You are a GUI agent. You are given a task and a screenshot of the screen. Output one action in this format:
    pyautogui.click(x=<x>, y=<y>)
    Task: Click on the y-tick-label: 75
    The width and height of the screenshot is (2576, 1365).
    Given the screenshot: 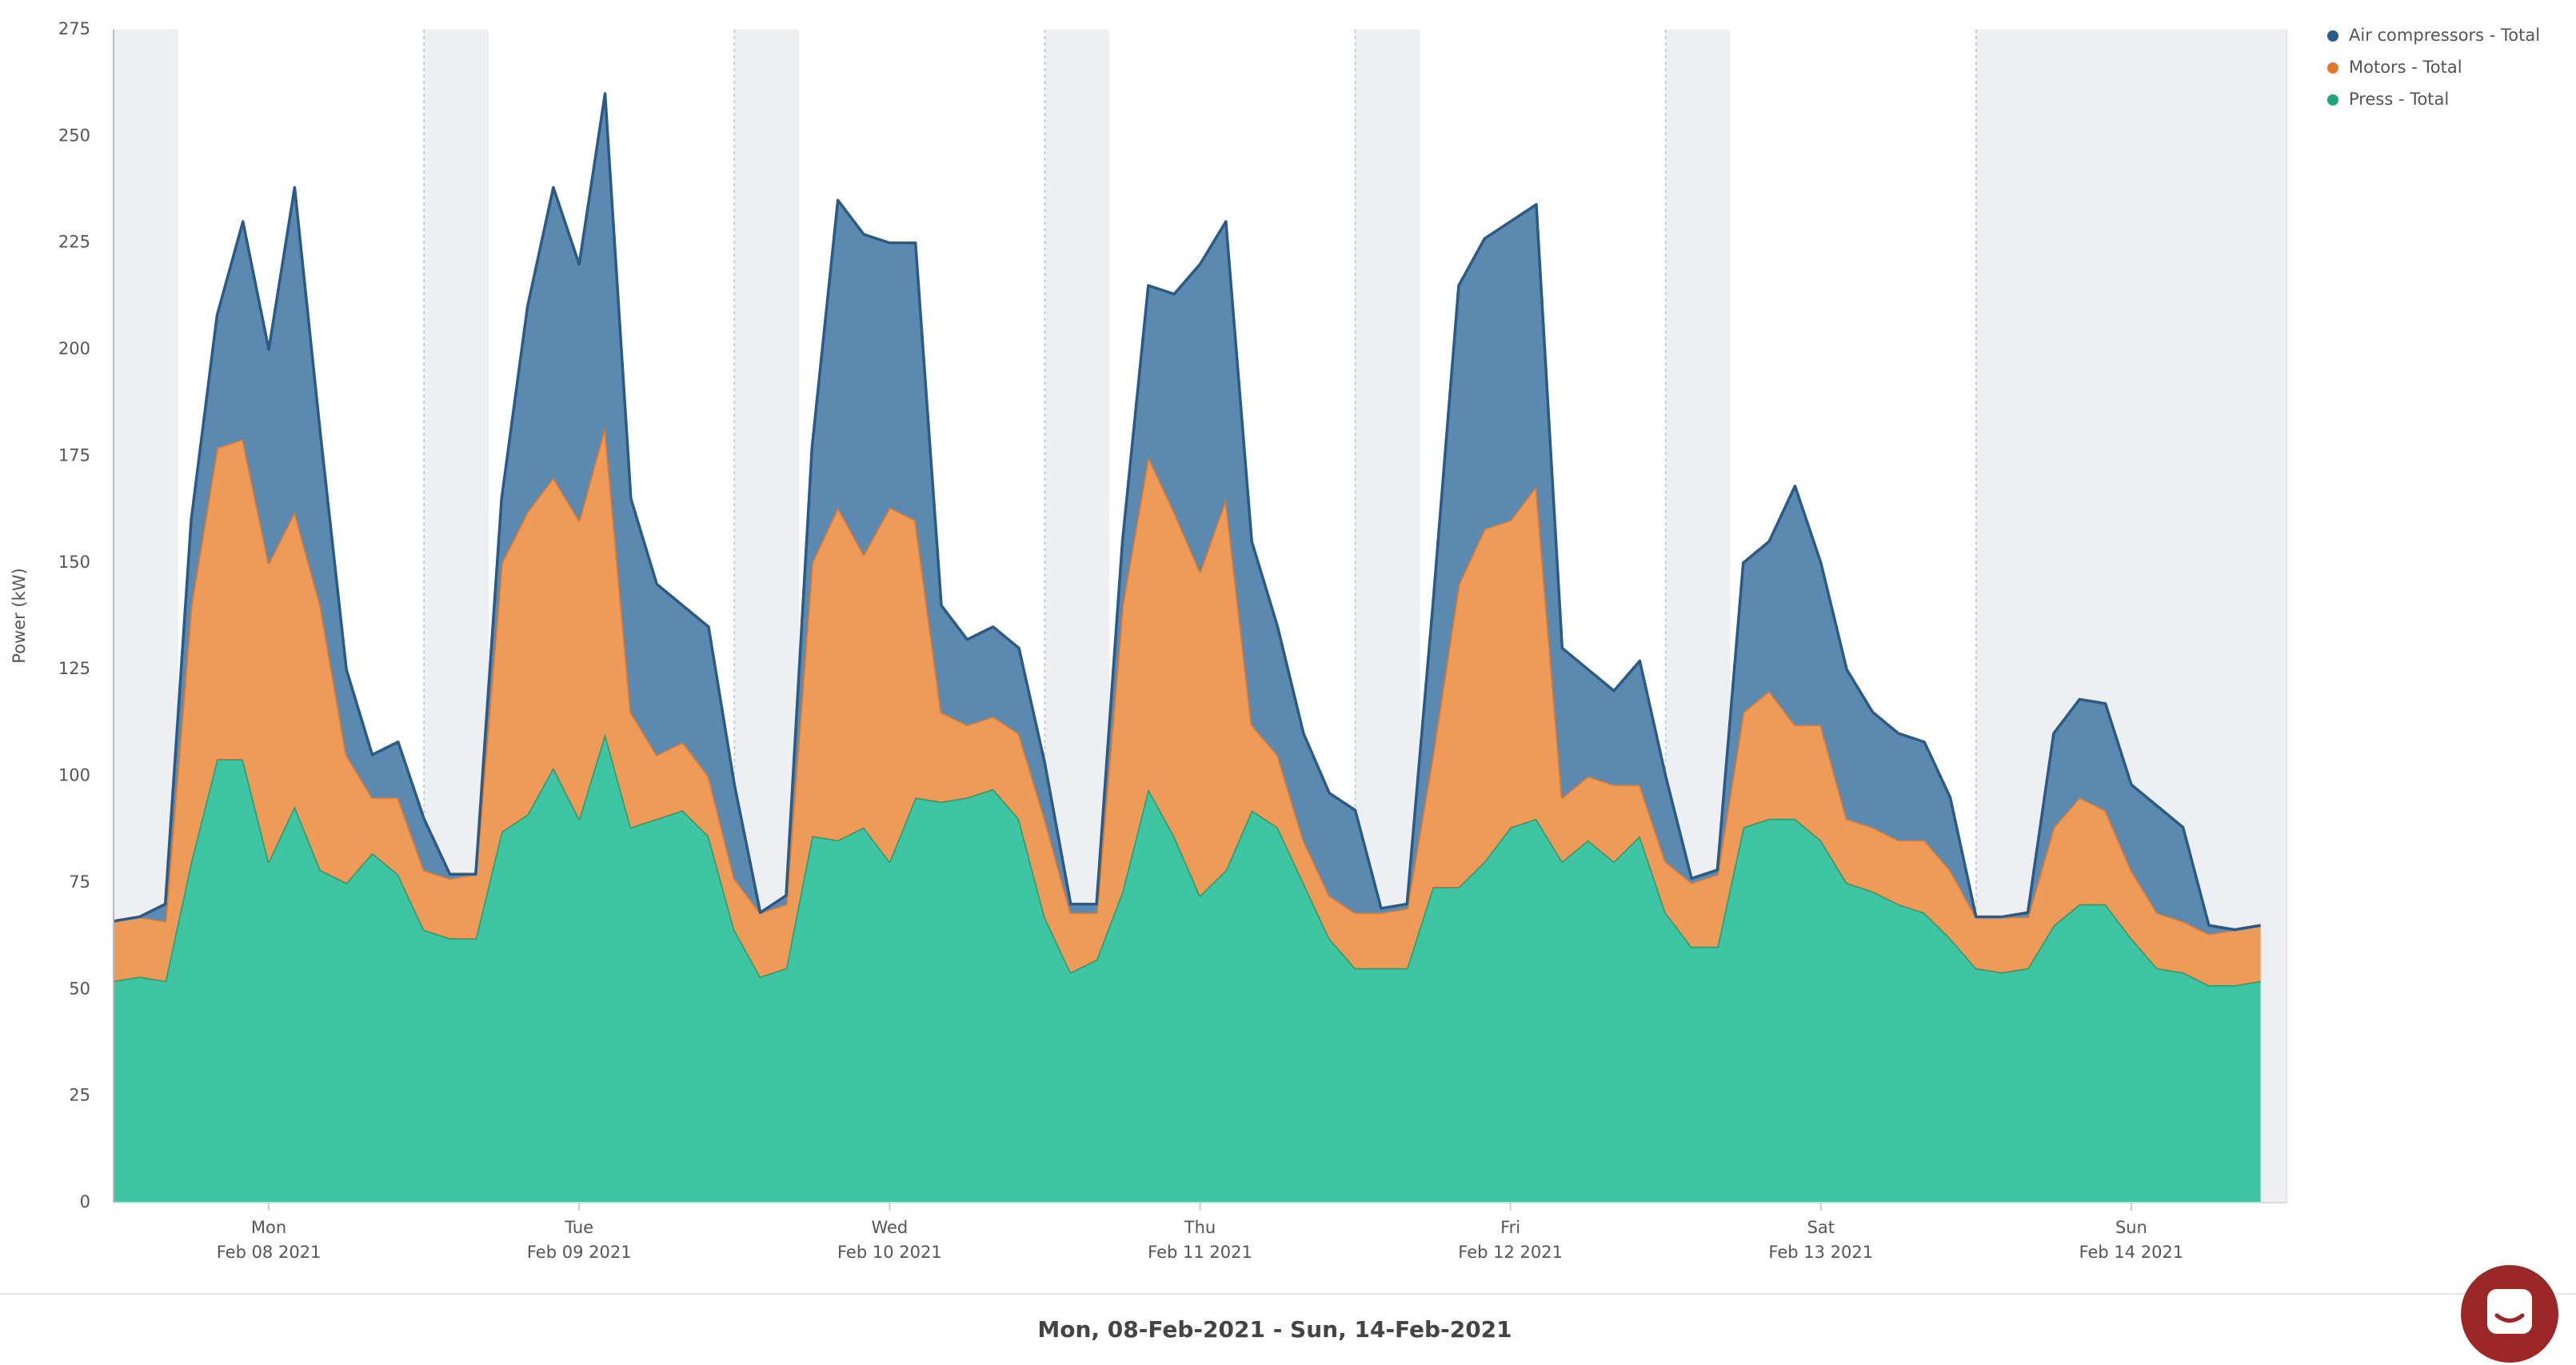 What is the action you would take?
    pyautogui.click(x=79, y=882)
    